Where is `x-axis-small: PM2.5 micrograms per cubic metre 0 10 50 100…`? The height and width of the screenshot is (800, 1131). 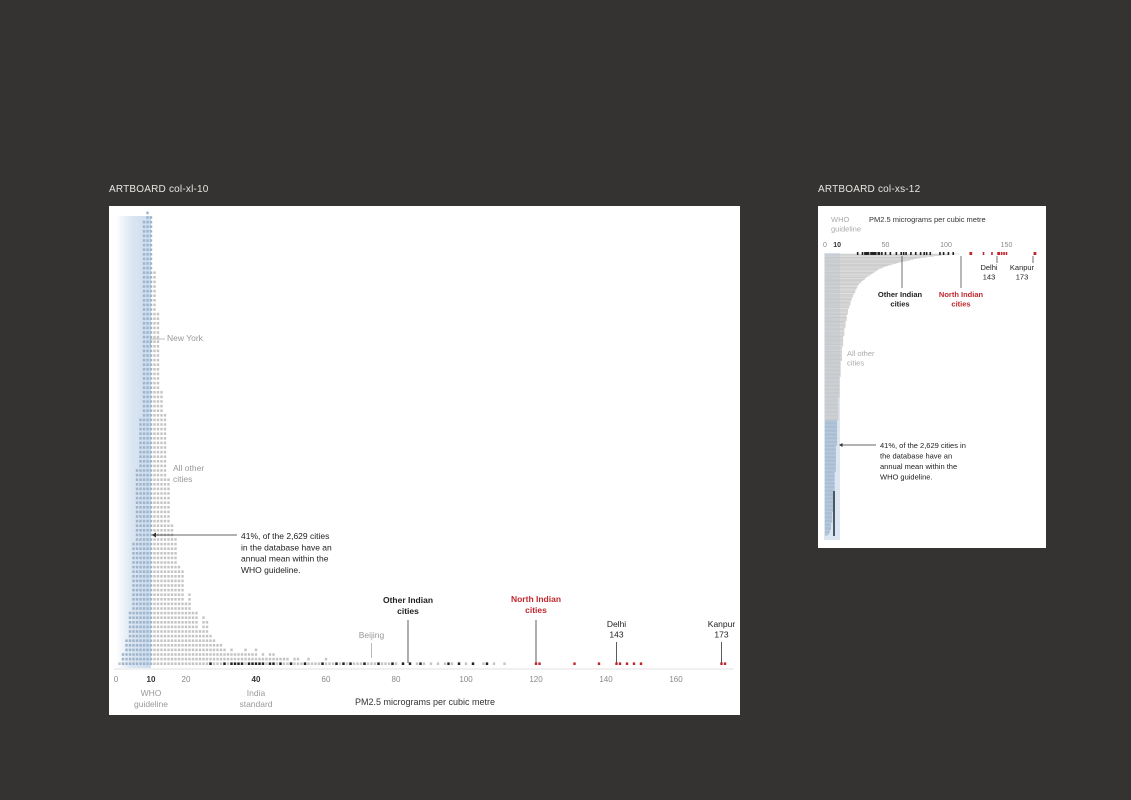
x-axis-small: PM2.5 micrograms per cubic metre 0 10 50 100… is located at coordinates (917, 232).